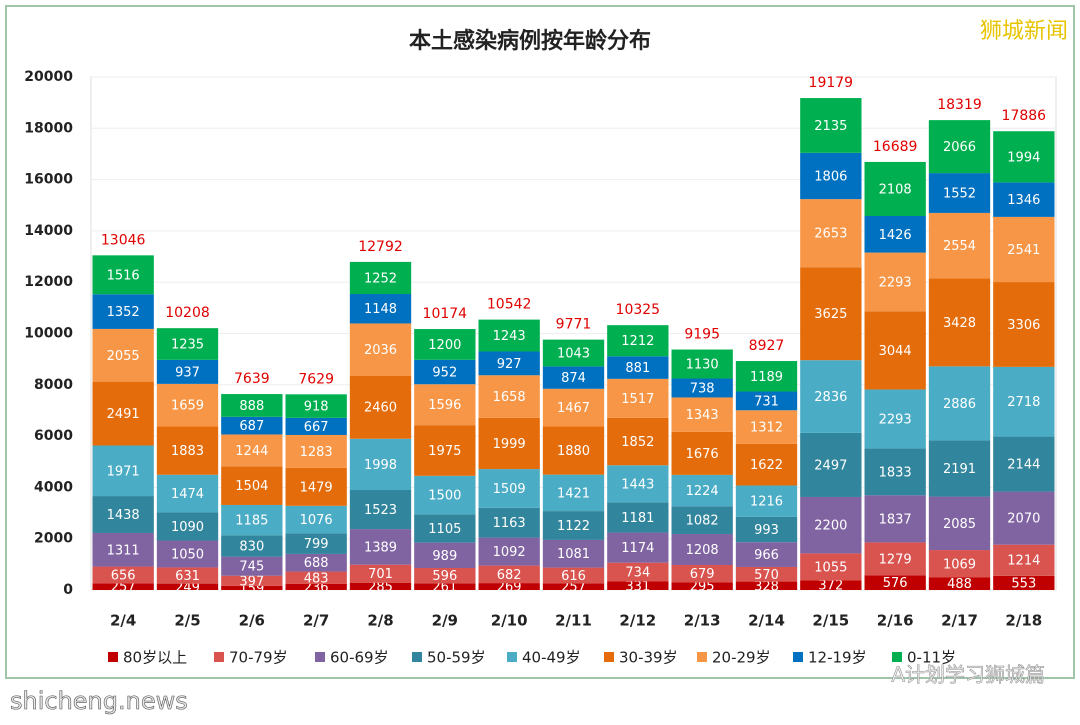  I want to click on data-label: 1163, so click(509, 523).